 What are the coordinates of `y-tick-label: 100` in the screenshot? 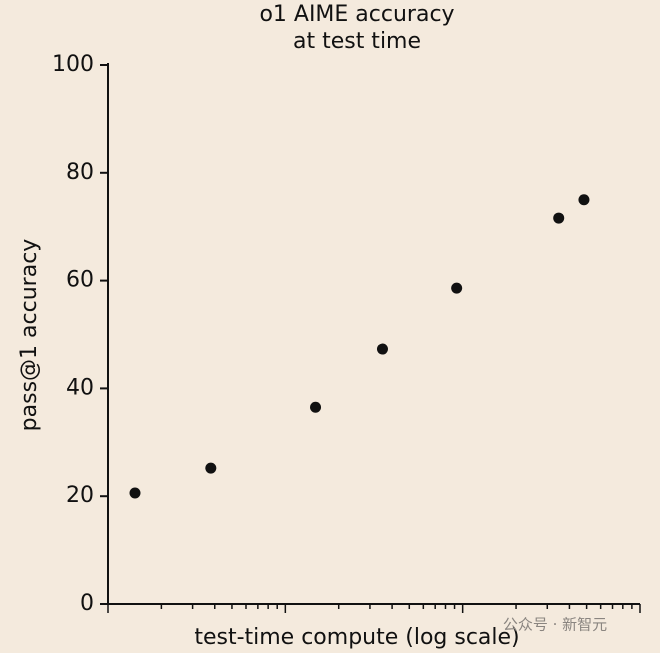 It's located at (73, 64).